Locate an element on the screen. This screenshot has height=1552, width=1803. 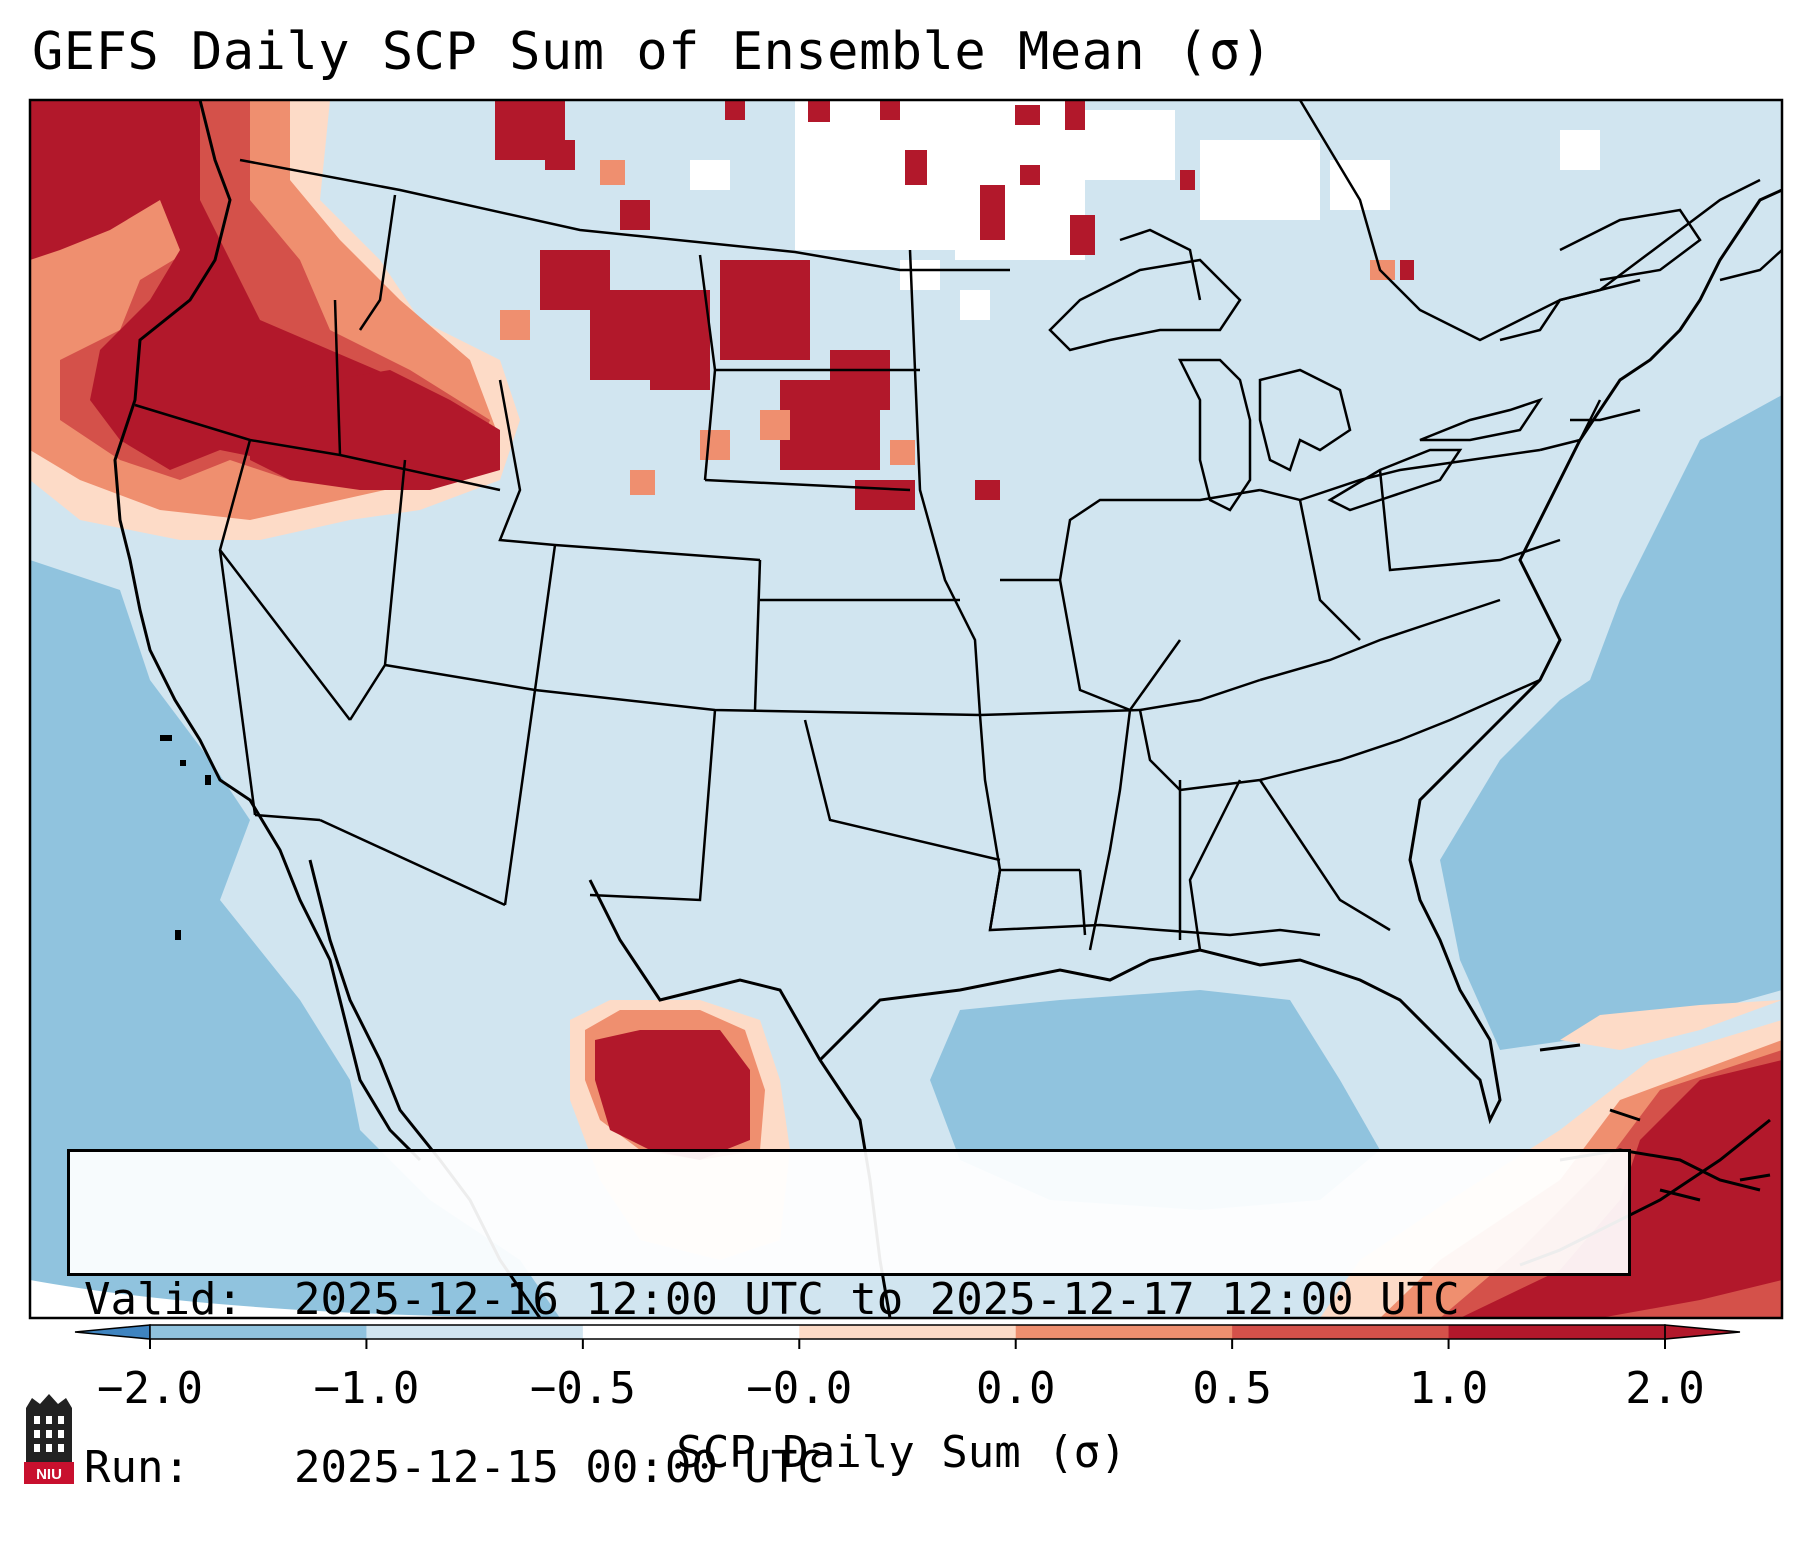
colorbar-tick-label: 2.0 is located at coordinates (1665, 1388).